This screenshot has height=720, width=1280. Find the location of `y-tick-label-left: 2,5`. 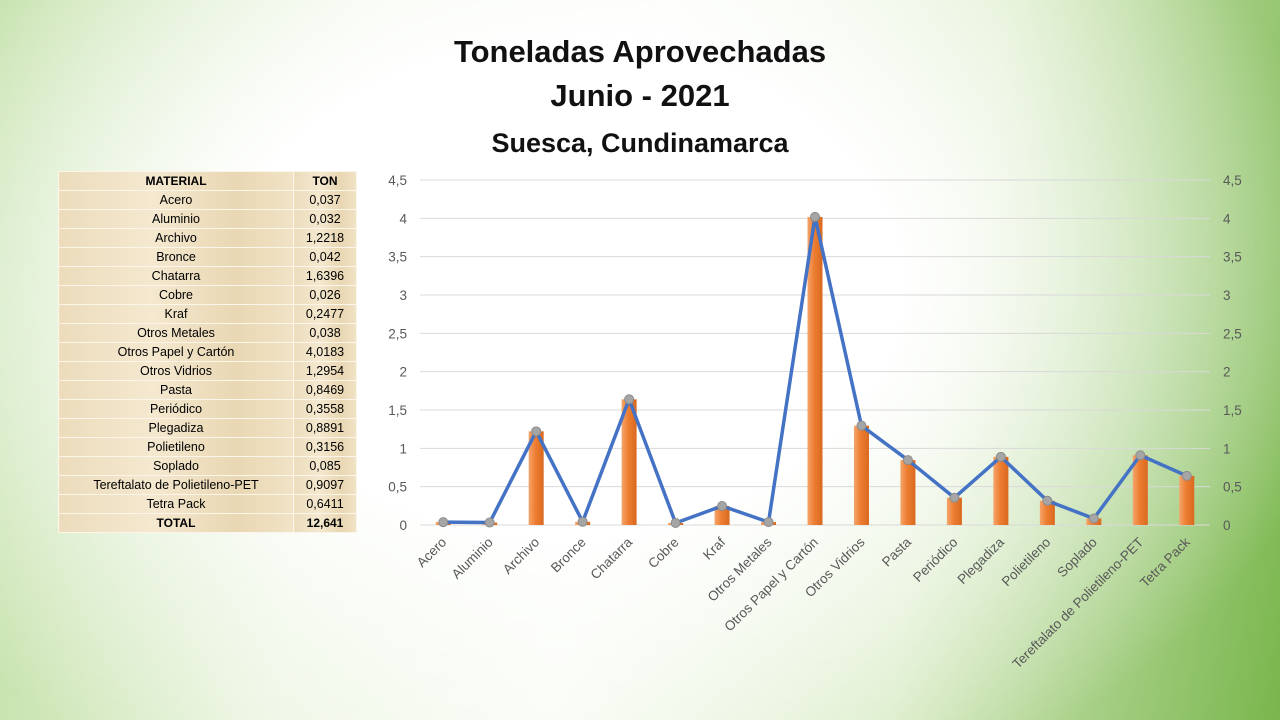

y-tick-label-left: 2,5 is located at coordinates (397, 333).